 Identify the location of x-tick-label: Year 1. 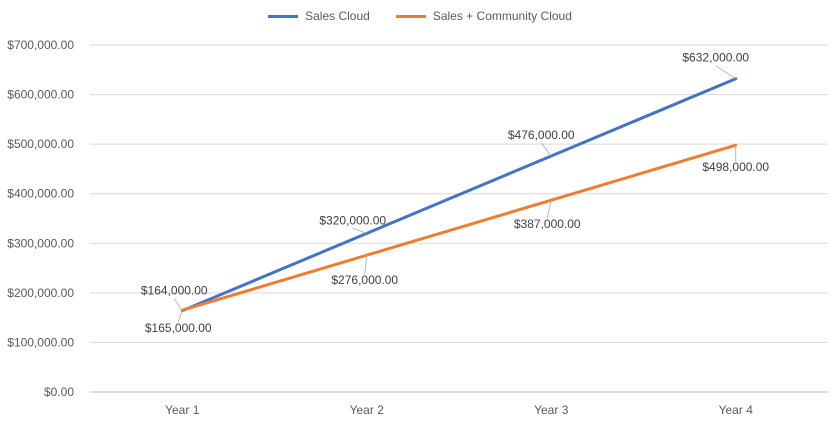
(182, 410).